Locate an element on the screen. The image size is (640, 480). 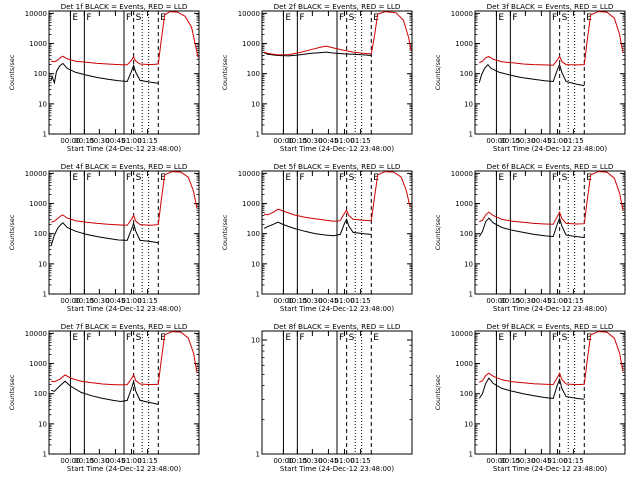
y-tick-label: 10000 is located at coordinates (249, 174).